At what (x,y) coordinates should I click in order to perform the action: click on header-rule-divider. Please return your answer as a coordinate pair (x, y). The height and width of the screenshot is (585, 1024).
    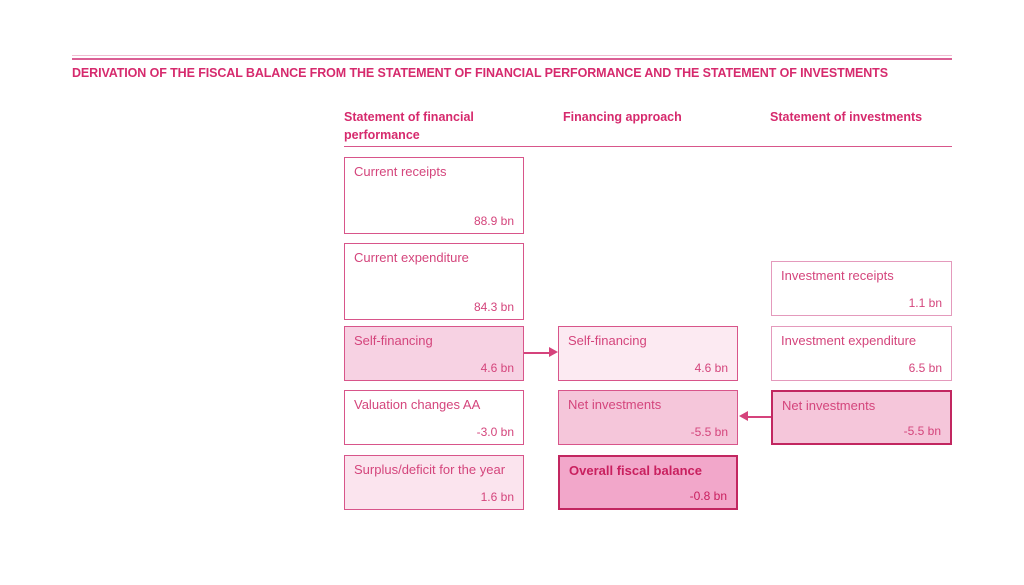
    Looking at the image, I should click on (648, 146).